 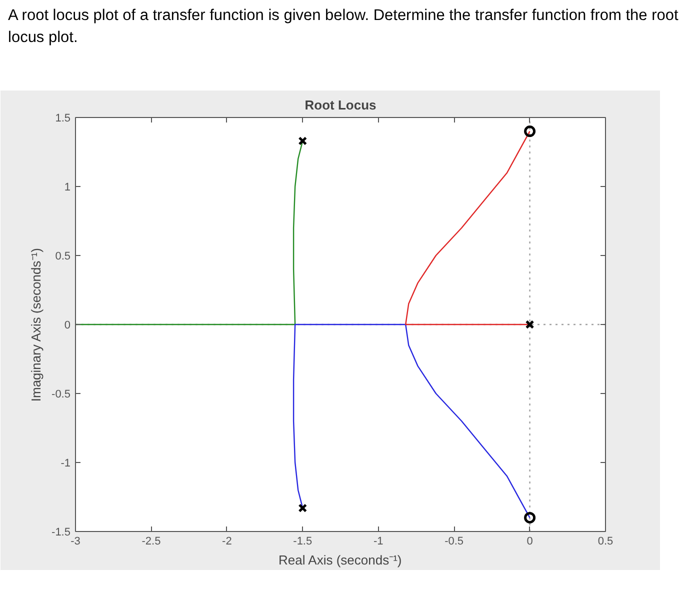 I want to click on y-tick-label: 0.5, so click(x=63, y=256).